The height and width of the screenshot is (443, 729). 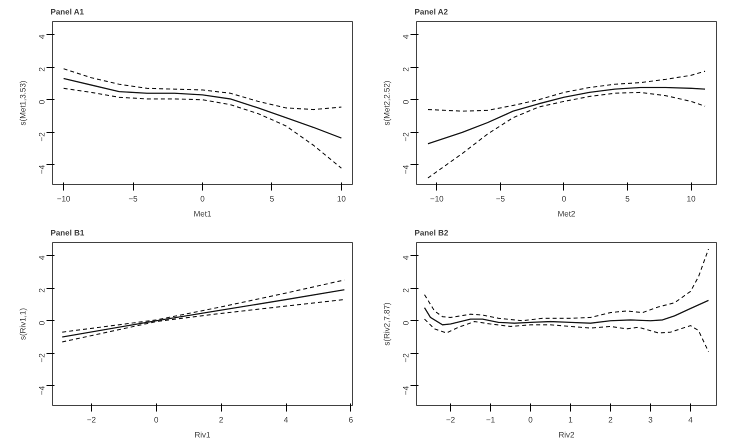 I want to click on chart-title: Panel A1, so click(x=67, y=12).